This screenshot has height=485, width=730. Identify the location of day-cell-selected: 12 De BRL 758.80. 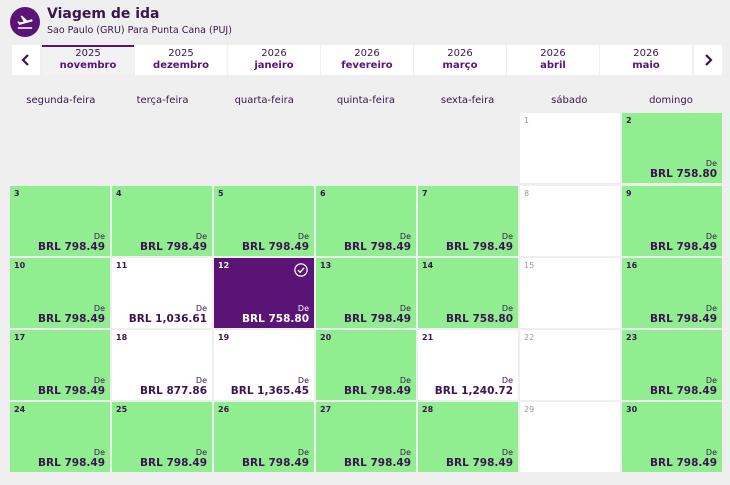
(264, 293).